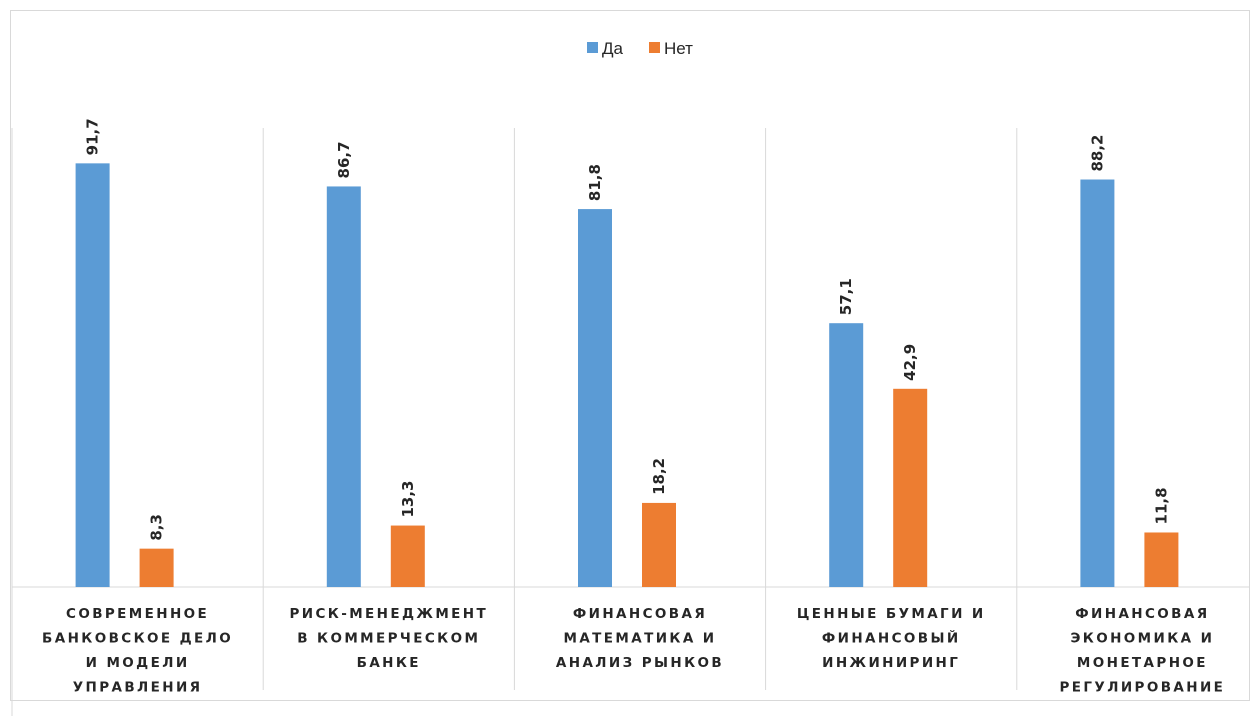 This screenshot has height=716, width=1258. What do you see at coordinates (137, 614) in the screenshot?
I see `category-label-line: СОВРЕМЕННОЕ` at bounding box center [137, 614].